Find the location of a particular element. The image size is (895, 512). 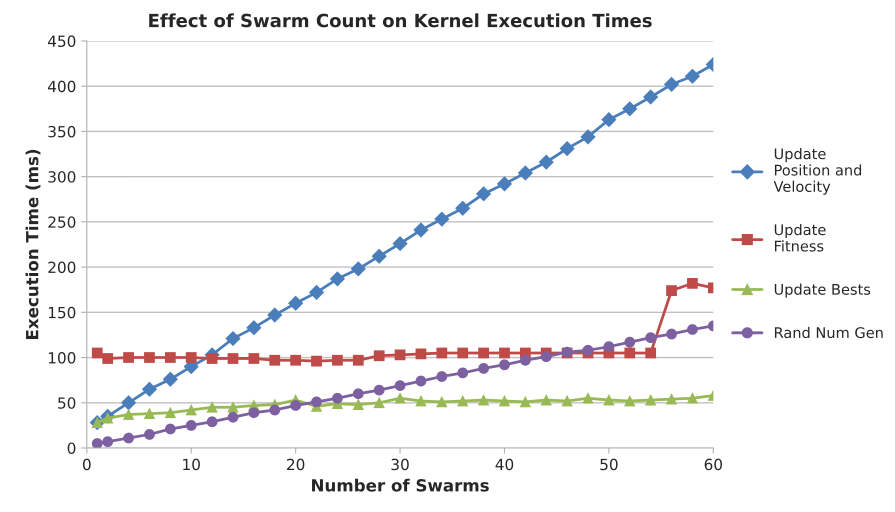

legend-label: Update Bests is located at coordinates (822, 291).